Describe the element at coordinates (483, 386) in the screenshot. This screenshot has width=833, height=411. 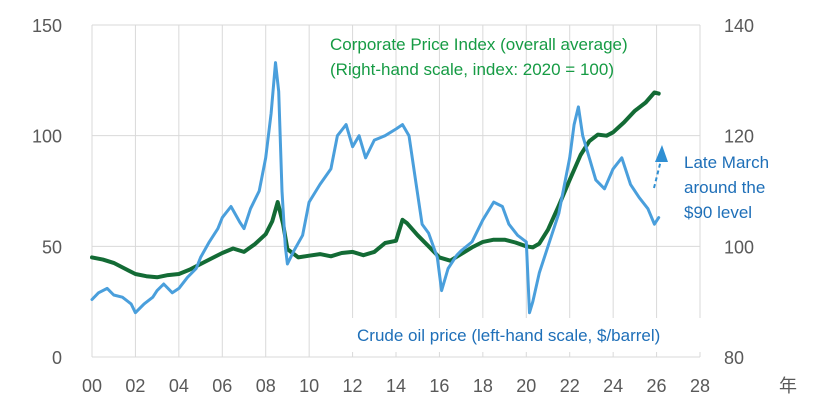
I see `x-tick-label: 18` at that location.